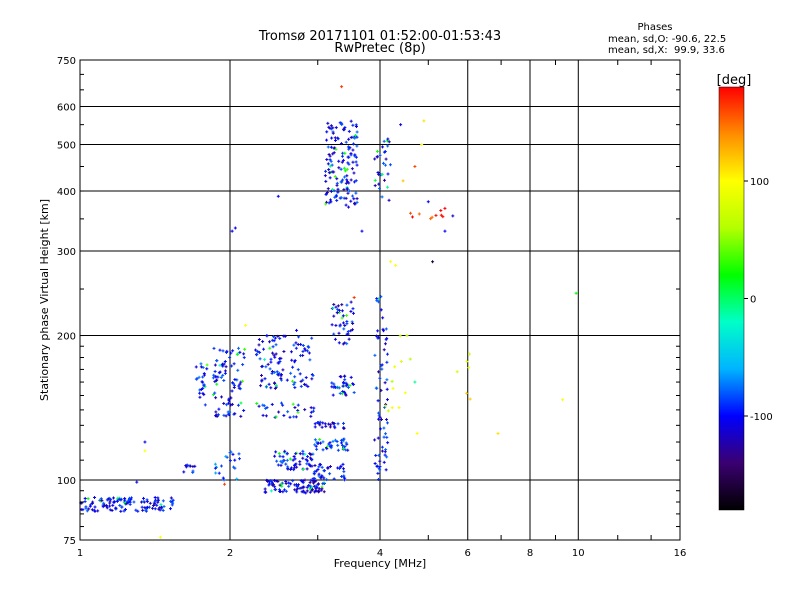 The height and width of the screenshot is (600, 800). What do you see at coordinates (761, 417) in the screenshot?
I see `colorbar-tick-label: -100` at bounding box center [761, 417].